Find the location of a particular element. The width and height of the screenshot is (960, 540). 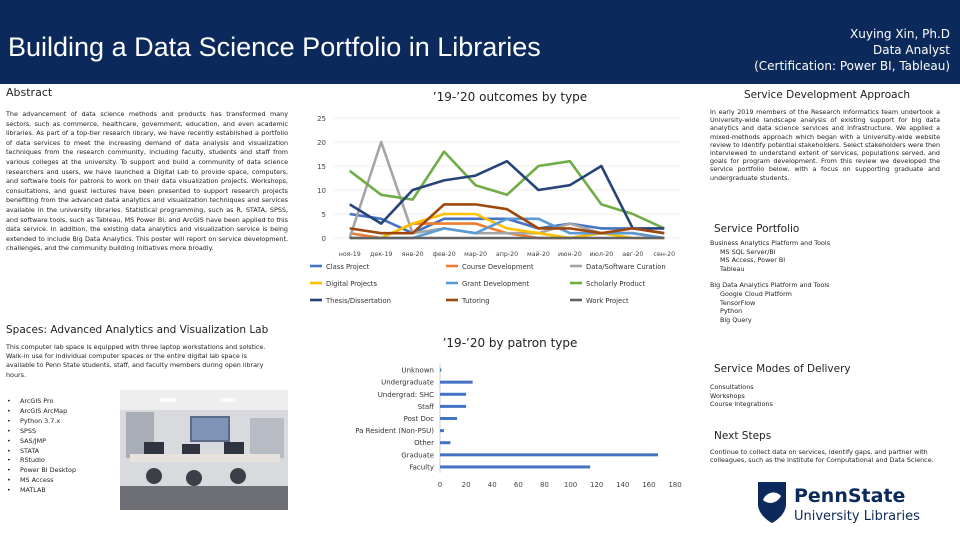

y-tick-label: 20 is located at coordinates (321, 143).